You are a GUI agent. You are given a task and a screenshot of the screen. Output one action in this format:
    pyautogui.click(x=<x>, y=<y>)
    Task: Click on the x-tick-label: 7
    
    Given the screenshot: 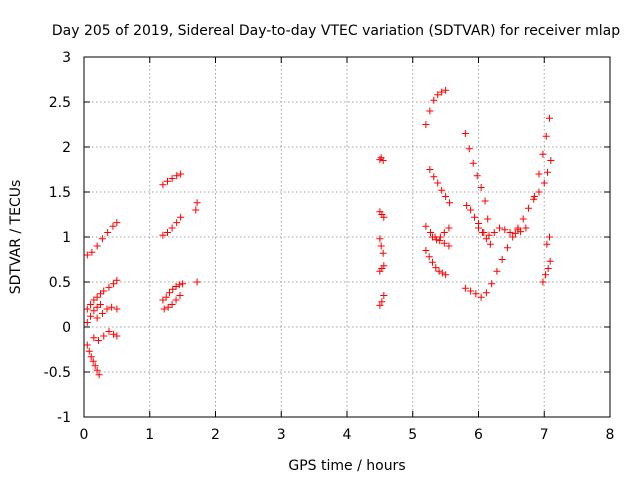 What is the action you would take?
    pyautogui.click(x=544, y=435)
    